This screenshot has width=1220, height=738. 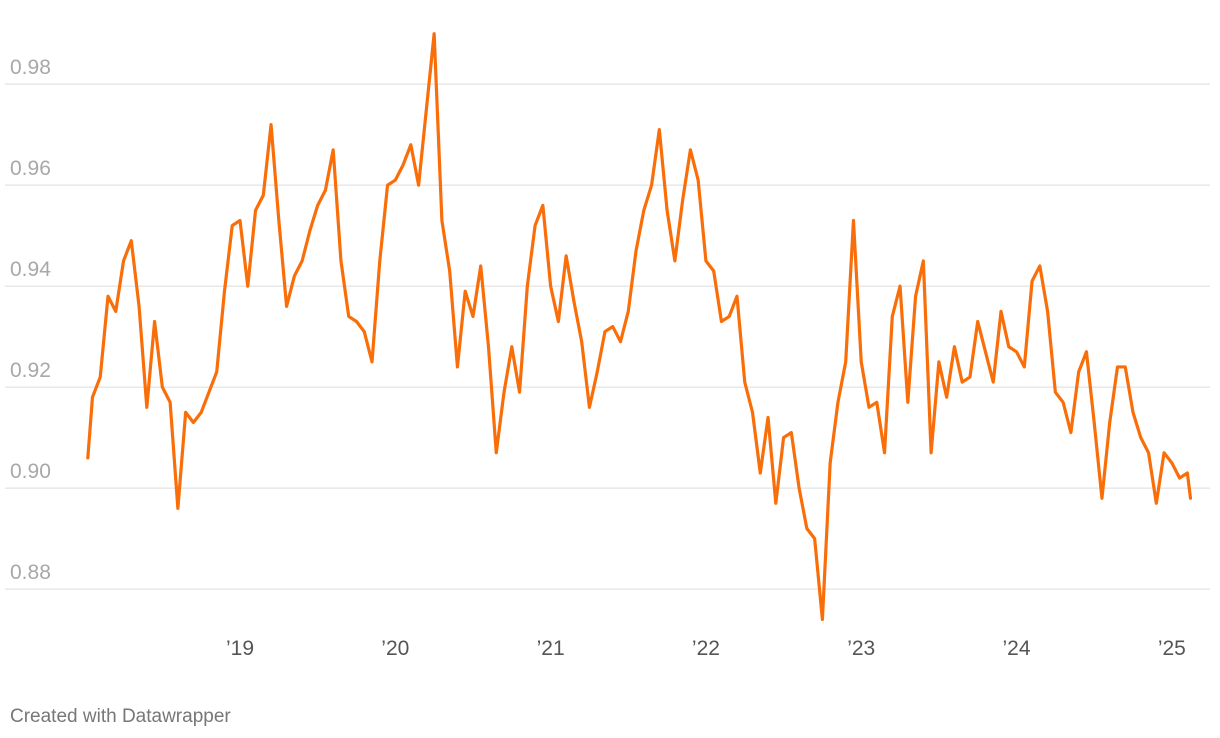 What do you see at coordinates (30, 67) in the screenshot?
I see `y-tick-label: 0.98` at bounding box center [30, 67].